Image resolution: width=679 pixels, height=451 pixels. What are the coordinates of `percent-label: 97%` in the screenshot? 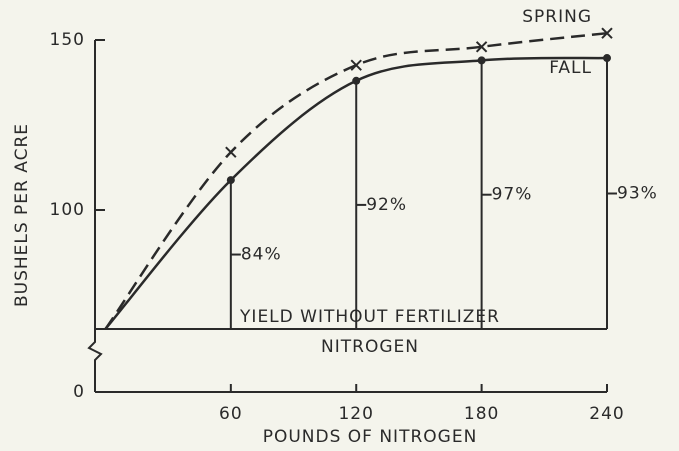 It's located at (512, 195).